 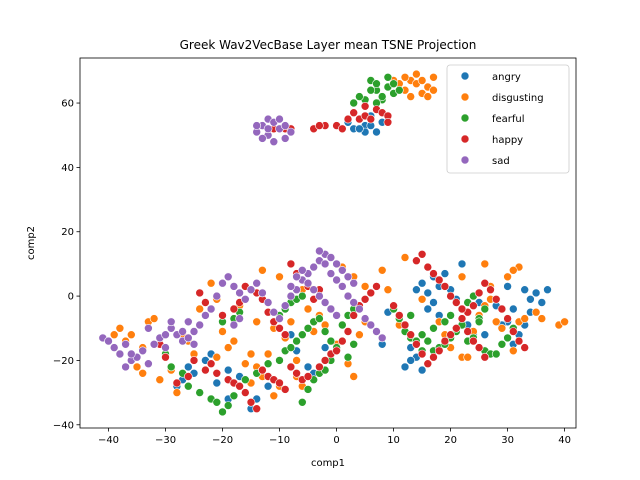 What do you see at coordinates (334, 437) in the screenshot?
I see `x-axis: −40 −30 −20 −10 0 10 20 30 40` at bounding box center [334, 437].